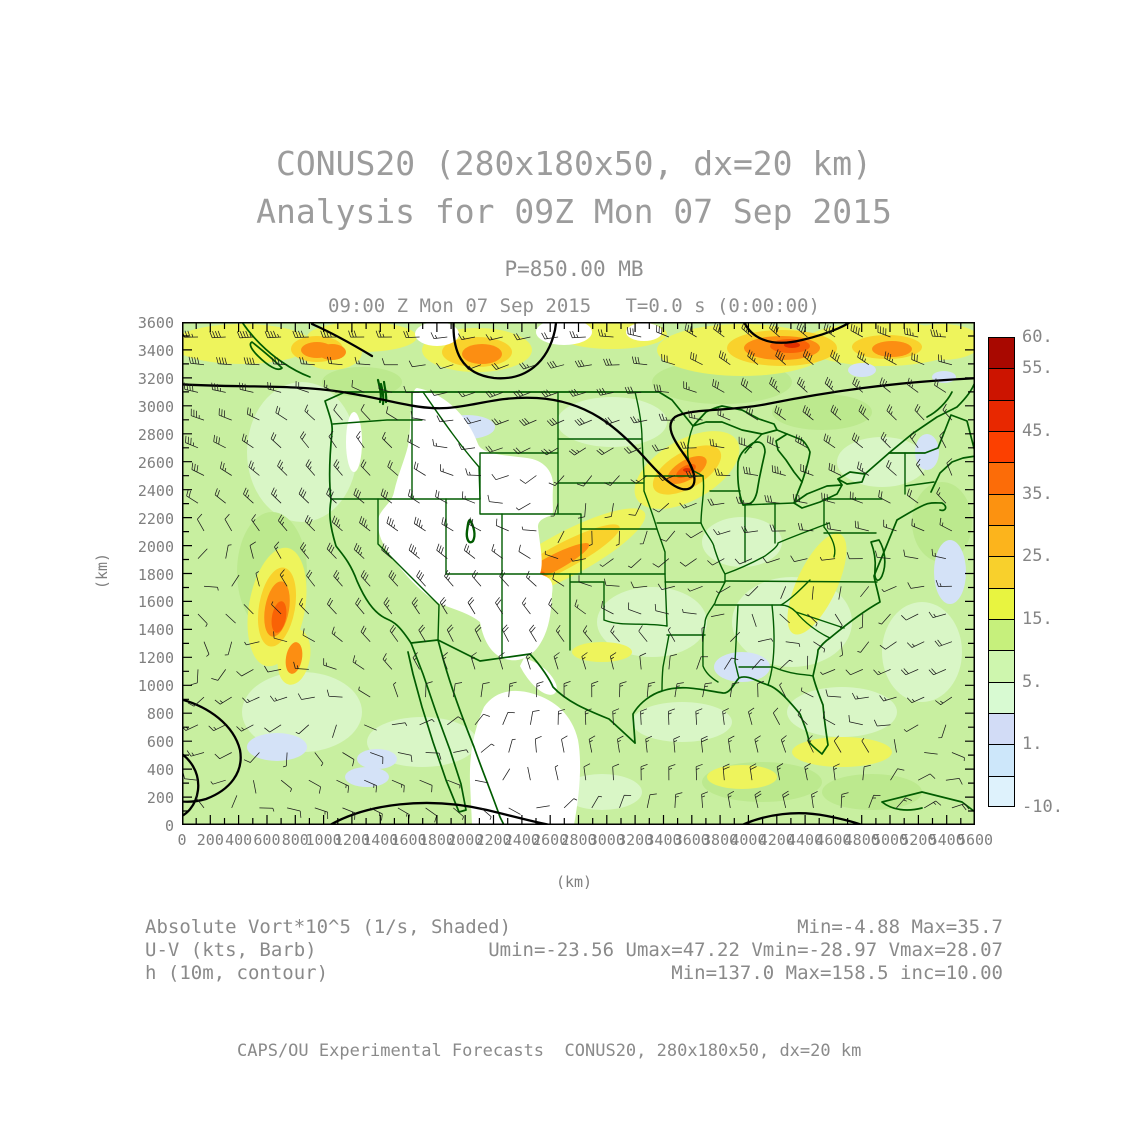 This screenshot has height=1148, width=1148. What do you see at coordinates (231, 950) in the screenshot?
I see `legend-field-label: U-V (kts, Barb)` at bounding box center [231, 950].